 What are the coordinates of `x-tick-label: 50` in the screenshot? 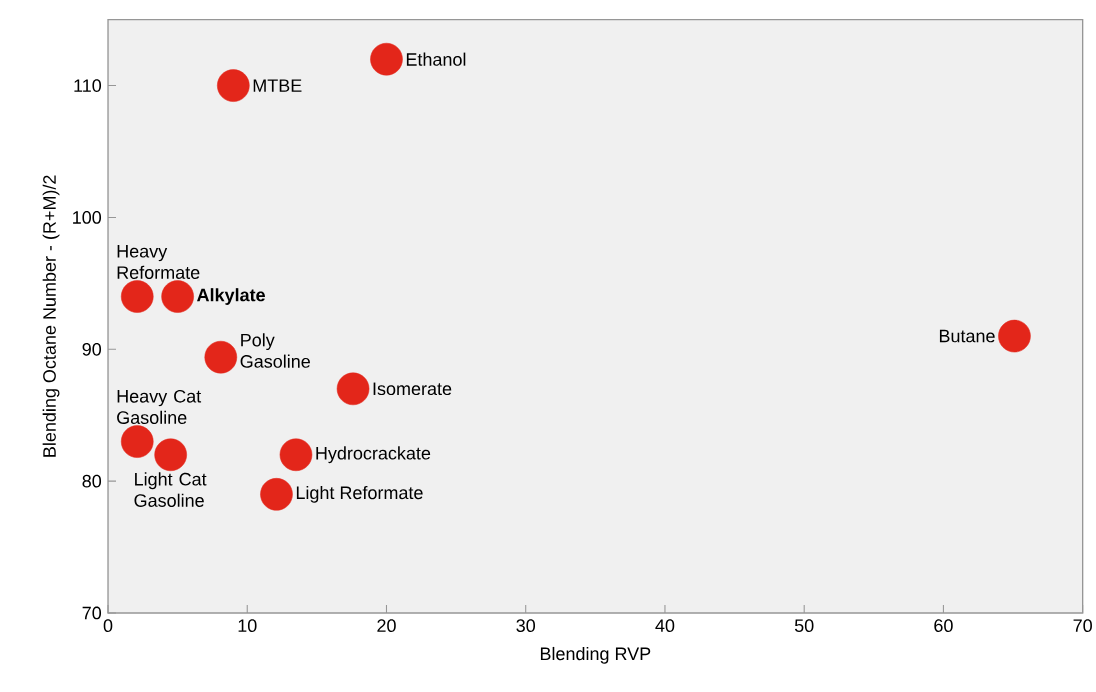 It's located at (804, 625).